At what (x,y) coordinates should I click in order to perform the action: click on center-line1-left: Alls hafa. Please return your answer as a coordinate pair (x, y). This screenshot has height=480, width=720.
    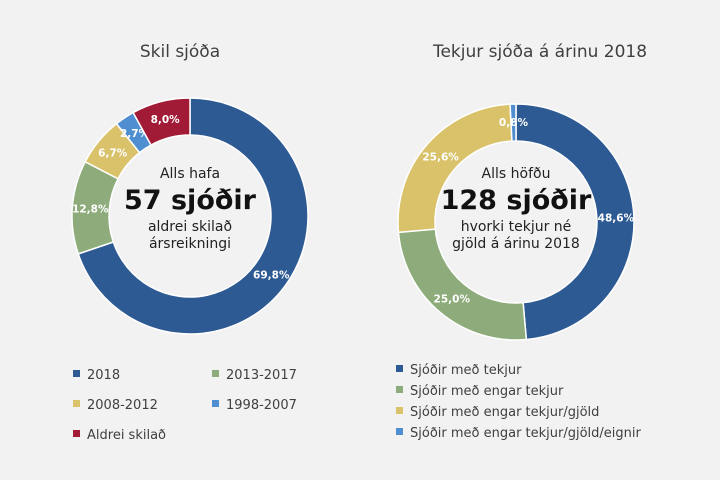
    Looking at the image, I should click on (190, 174).